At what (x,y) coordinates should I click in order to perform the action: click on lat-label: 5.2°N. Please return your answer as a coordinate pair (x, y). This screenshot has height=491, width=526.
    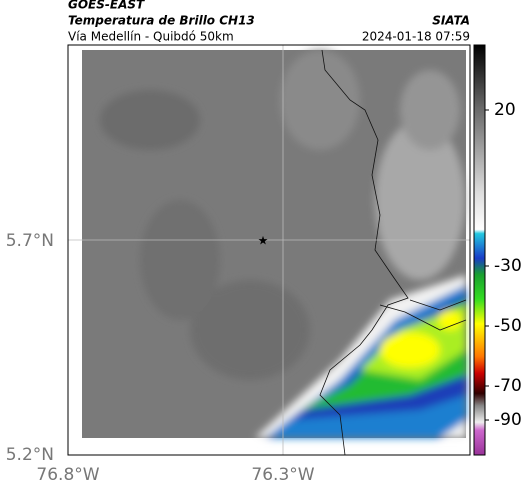
    Looking at the image, I should click on (30, 455).